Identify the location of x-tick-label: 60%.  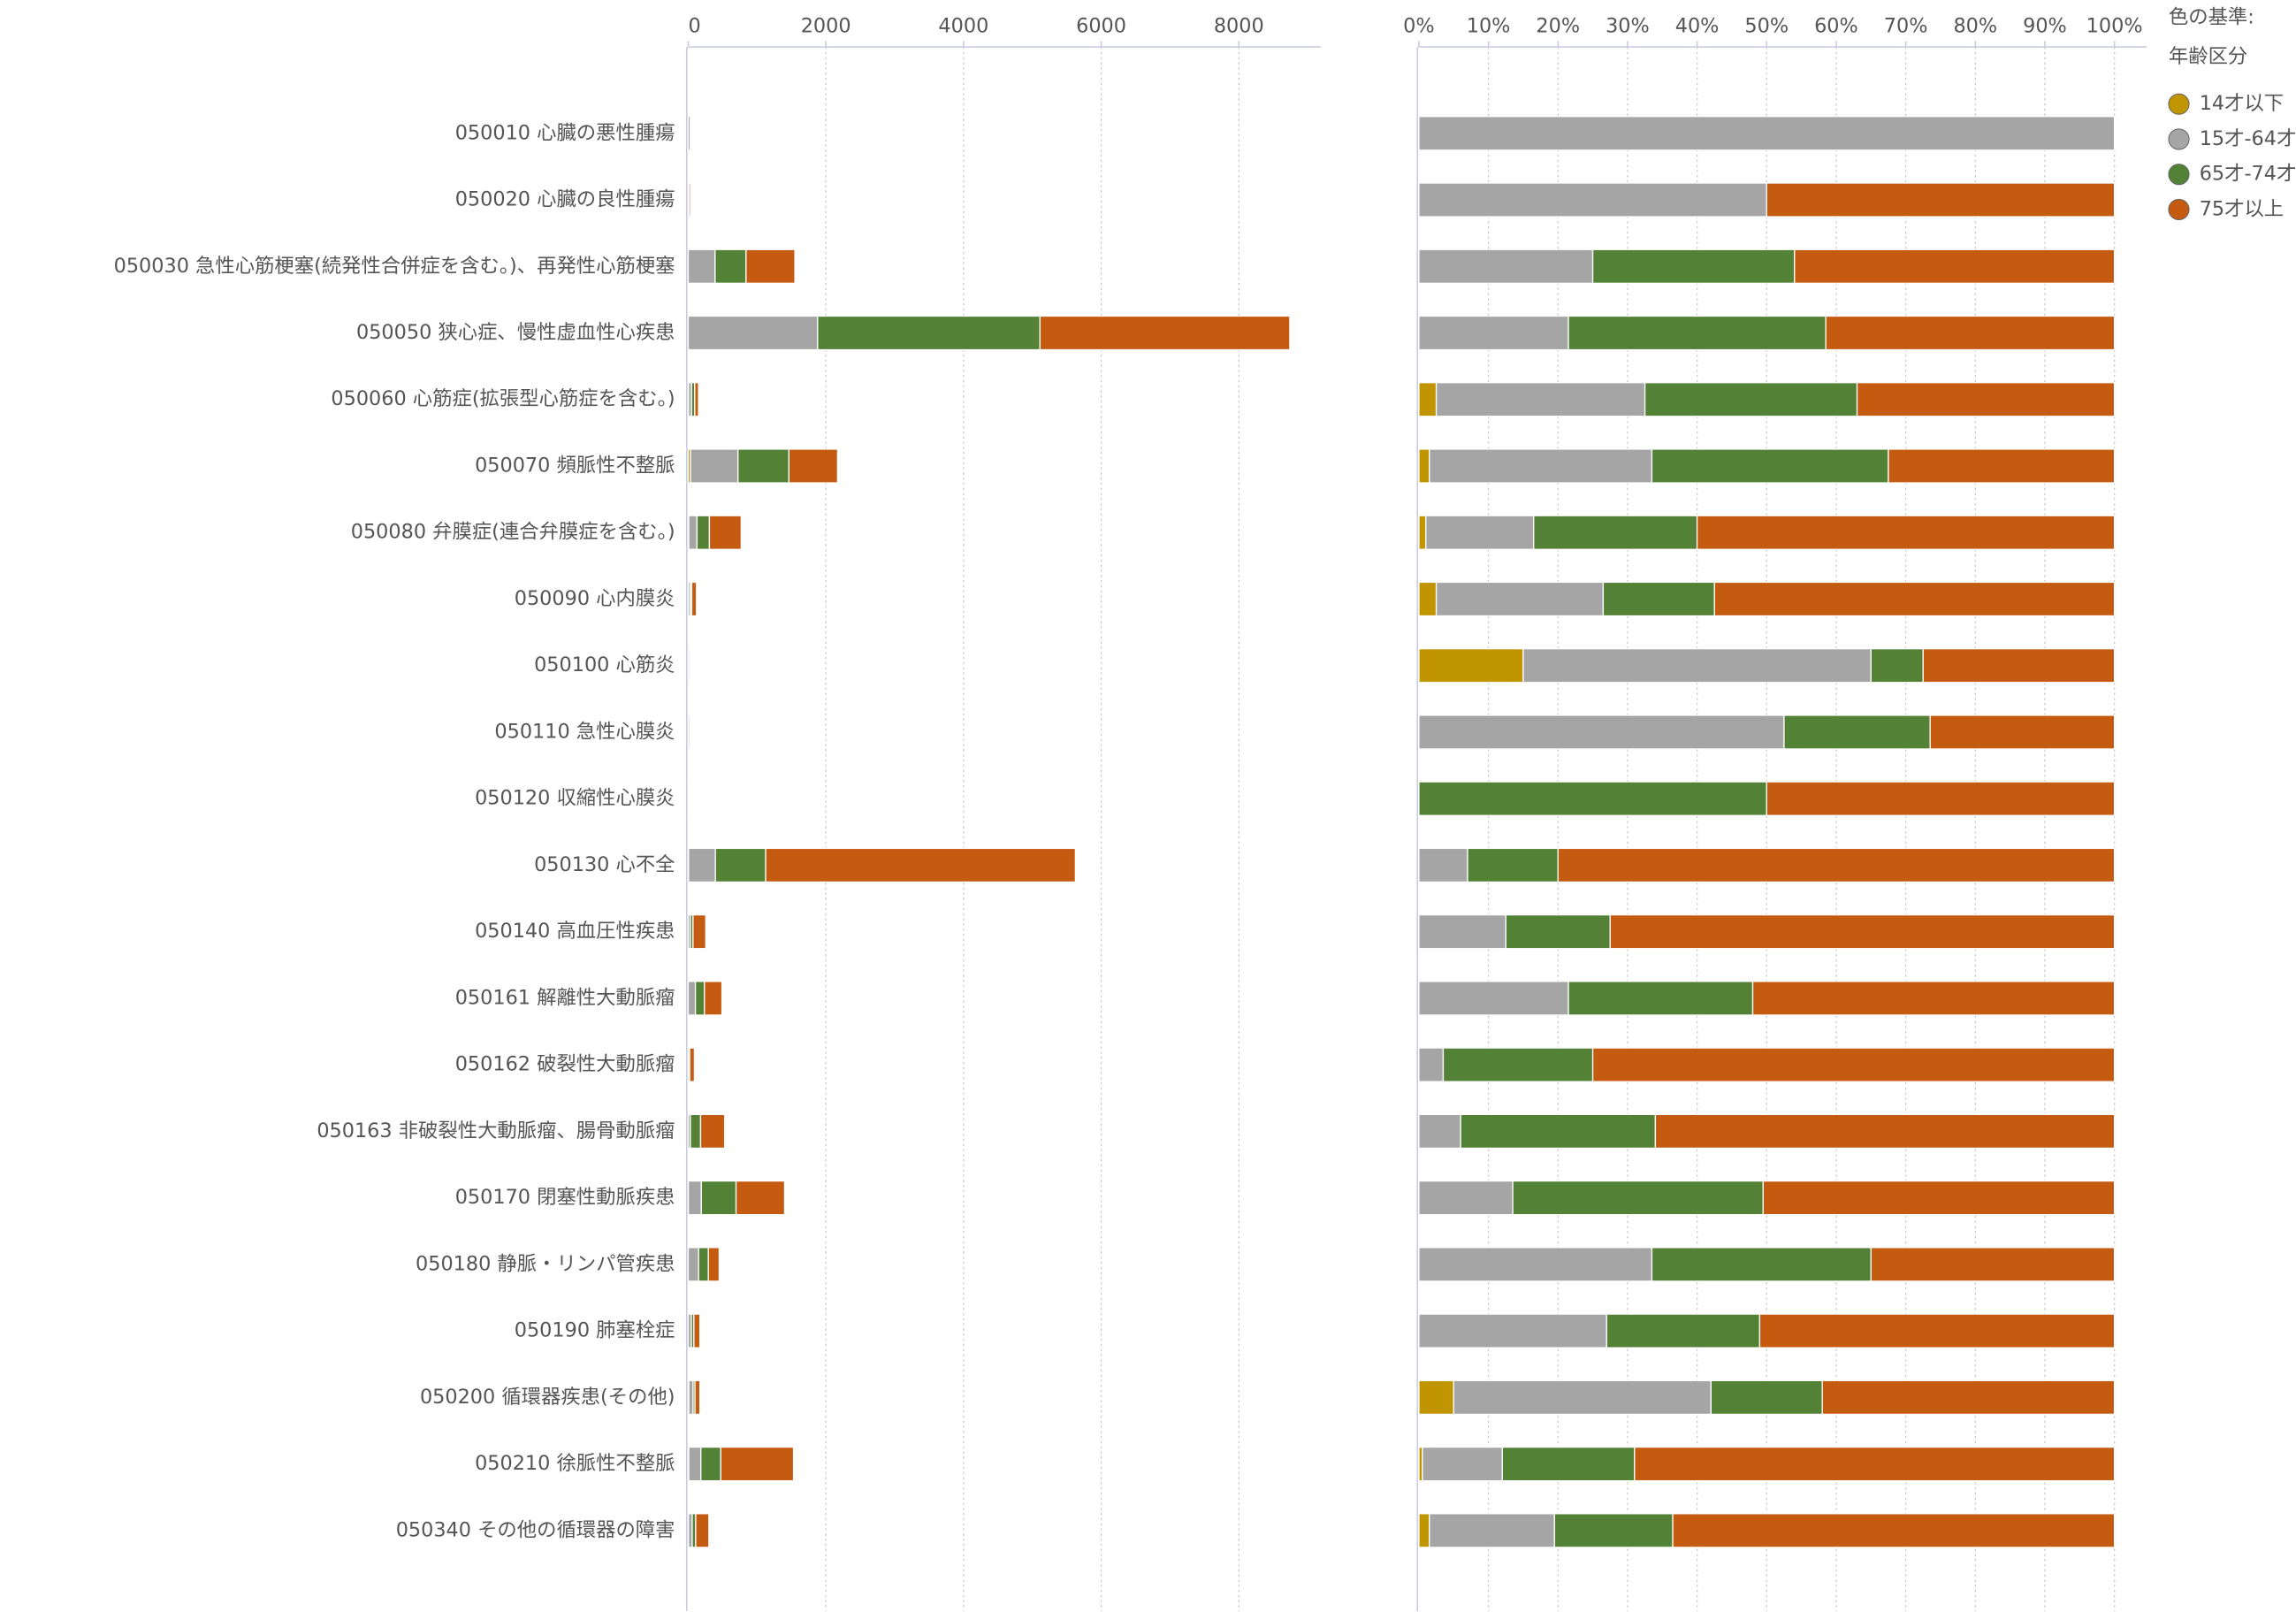
(1836, 25).